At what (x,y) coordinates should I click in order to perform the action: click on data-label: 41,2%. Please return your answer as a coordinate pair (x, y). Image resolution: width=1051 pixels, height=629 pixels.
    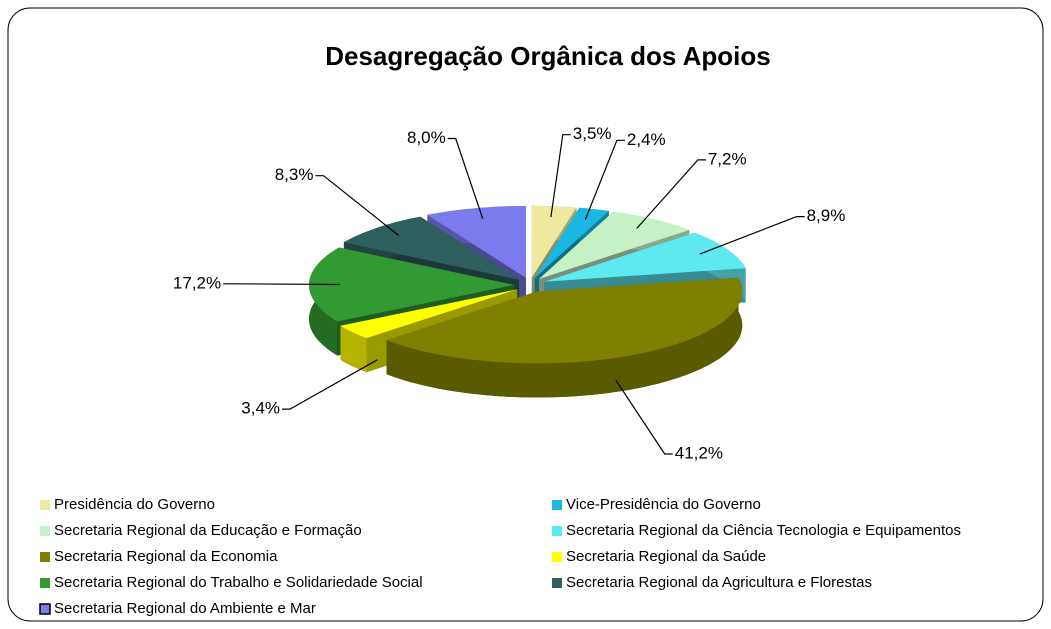
    Looking at the image, I should click on (699, 452).